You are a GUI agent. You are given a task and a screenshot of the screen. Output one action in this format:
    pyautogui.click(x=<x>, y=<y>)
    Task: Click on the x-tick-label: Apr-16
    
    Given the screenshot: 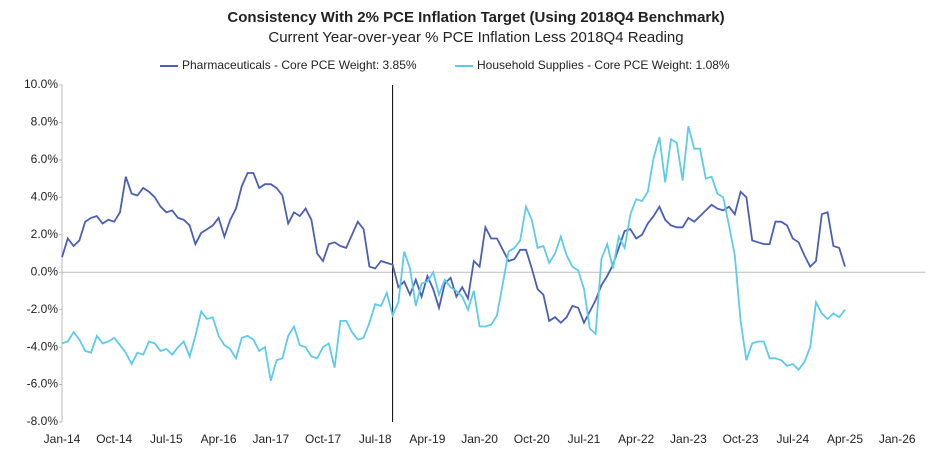 What is the action you would take?
    pyautogui.click(x=219, y=439)
    